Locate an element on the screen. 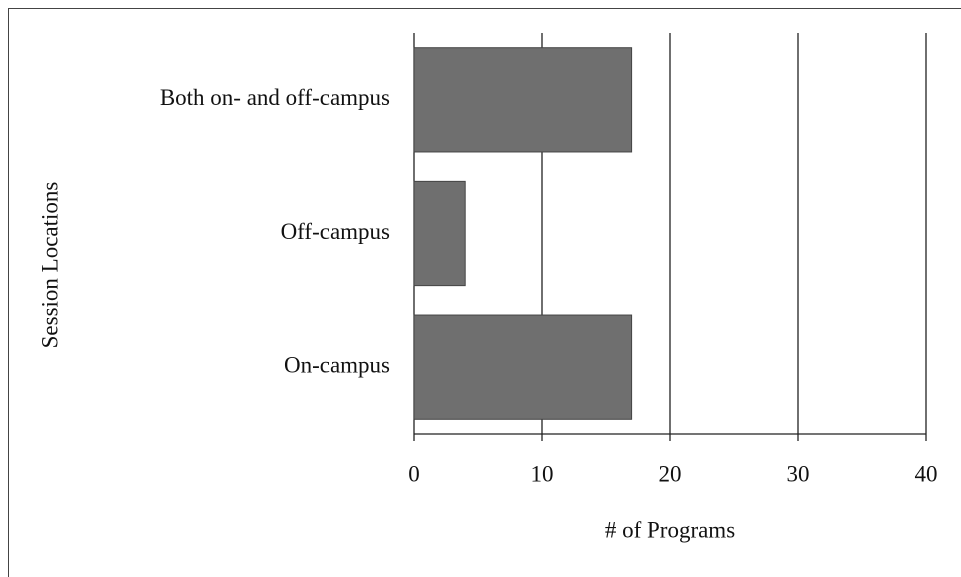  x-tick-label: 10 is located at coordinates (542, 473).